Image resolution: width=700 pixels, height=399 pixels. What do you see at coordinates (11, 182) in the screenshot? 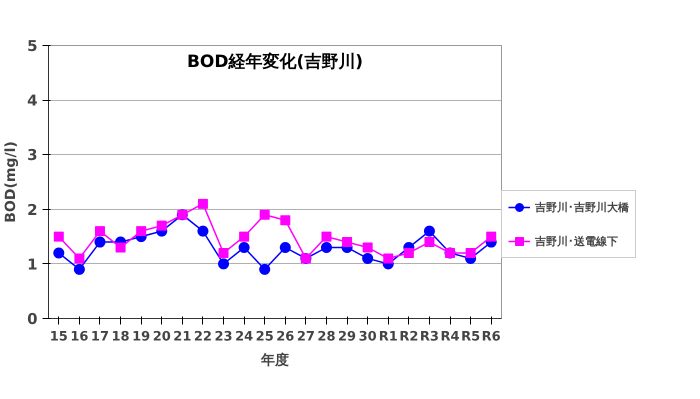
I see `y-axis-title: BOD(mg/l)` at bounding box center [11, 182].